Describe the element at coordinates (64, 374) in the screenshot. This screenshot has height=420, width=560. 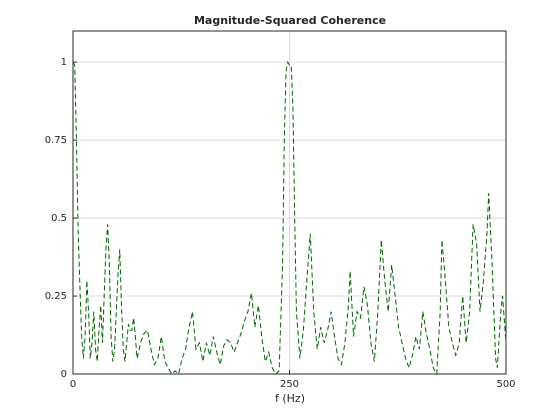
I see `y-tick-label: 0` at that location.